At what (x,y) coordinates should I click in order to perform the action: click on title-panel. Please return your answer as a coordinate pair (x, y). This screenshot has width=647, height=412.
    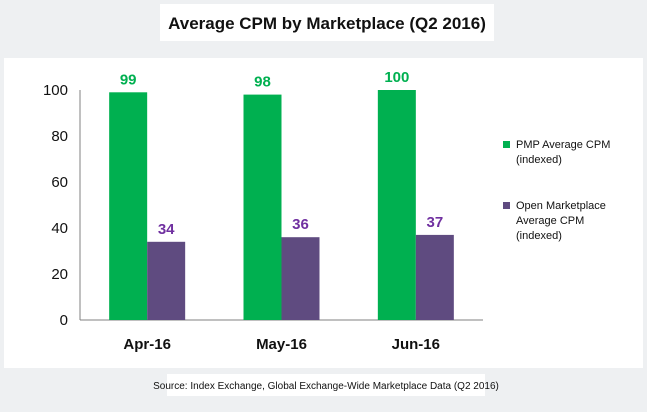
    Looking at the image, I should click on (327, 22).